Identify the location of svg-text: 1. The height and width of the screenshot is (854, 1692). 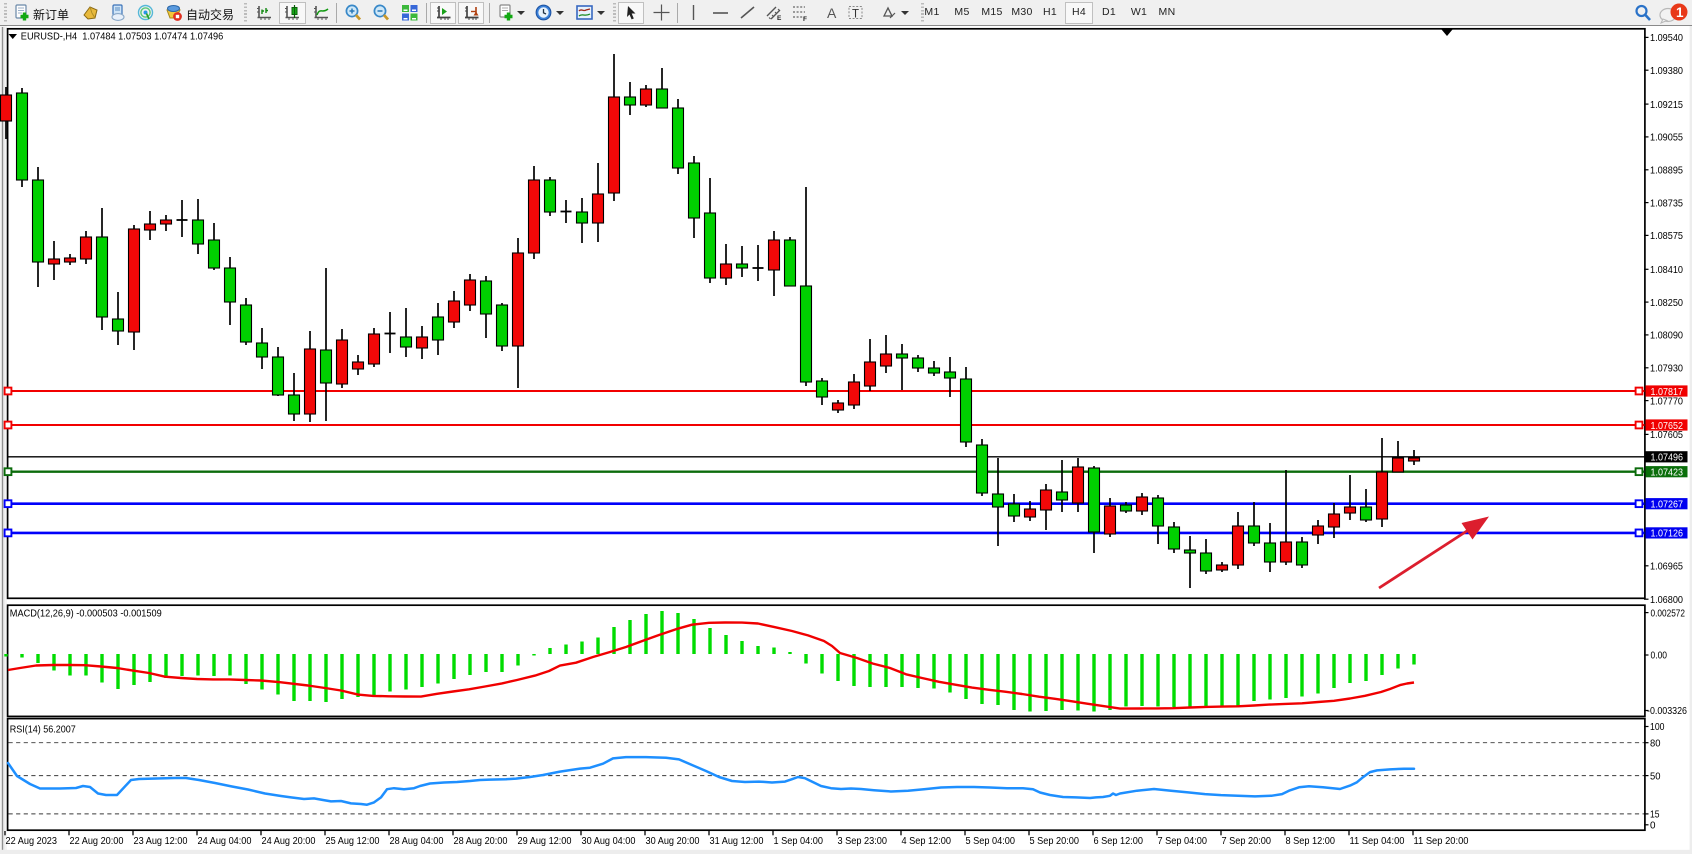
(1680, 12).